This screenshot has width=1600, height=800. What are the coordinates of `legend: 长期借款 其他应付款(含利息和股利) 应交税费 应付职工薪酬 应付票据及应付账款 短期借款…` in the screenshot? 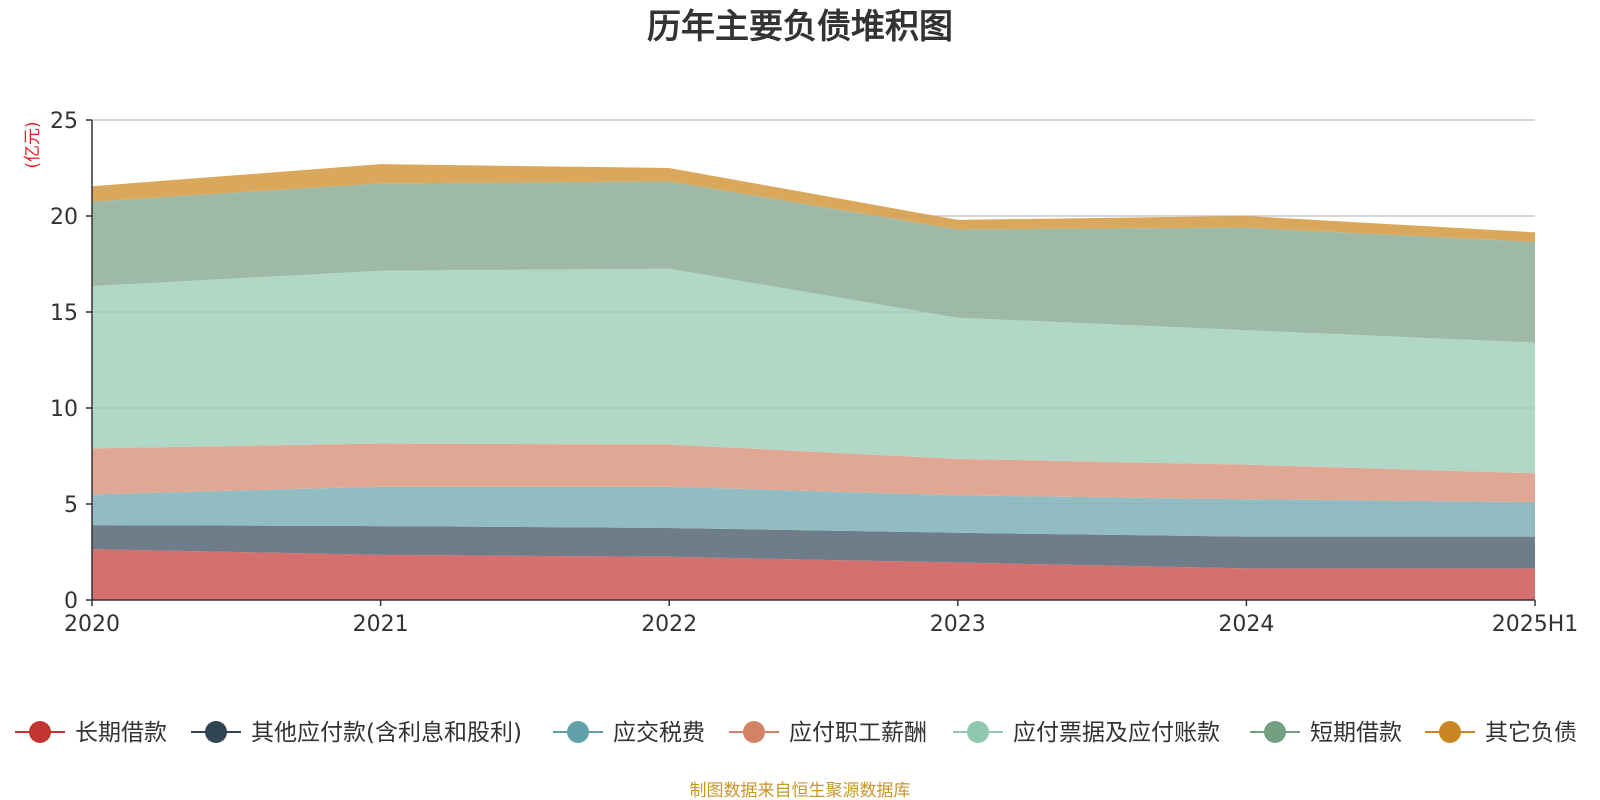 It's located at (796, 733).